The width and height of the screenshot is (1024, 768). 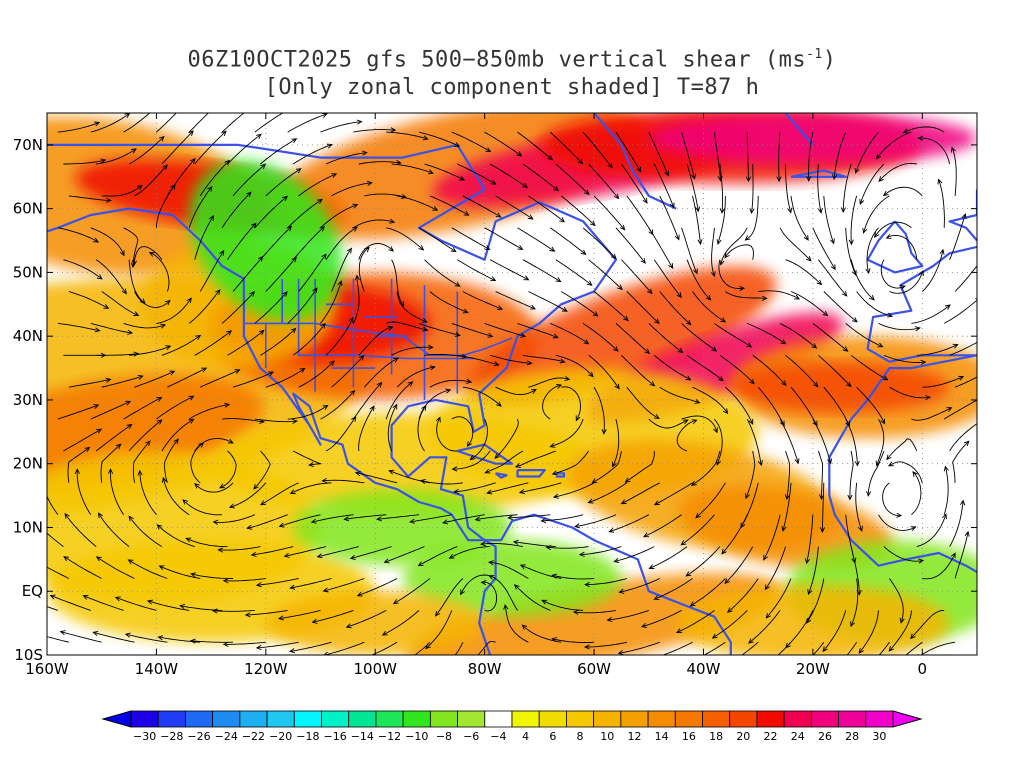 I want to click on lat-tick-label: 70N, so click(x=28, y=145).